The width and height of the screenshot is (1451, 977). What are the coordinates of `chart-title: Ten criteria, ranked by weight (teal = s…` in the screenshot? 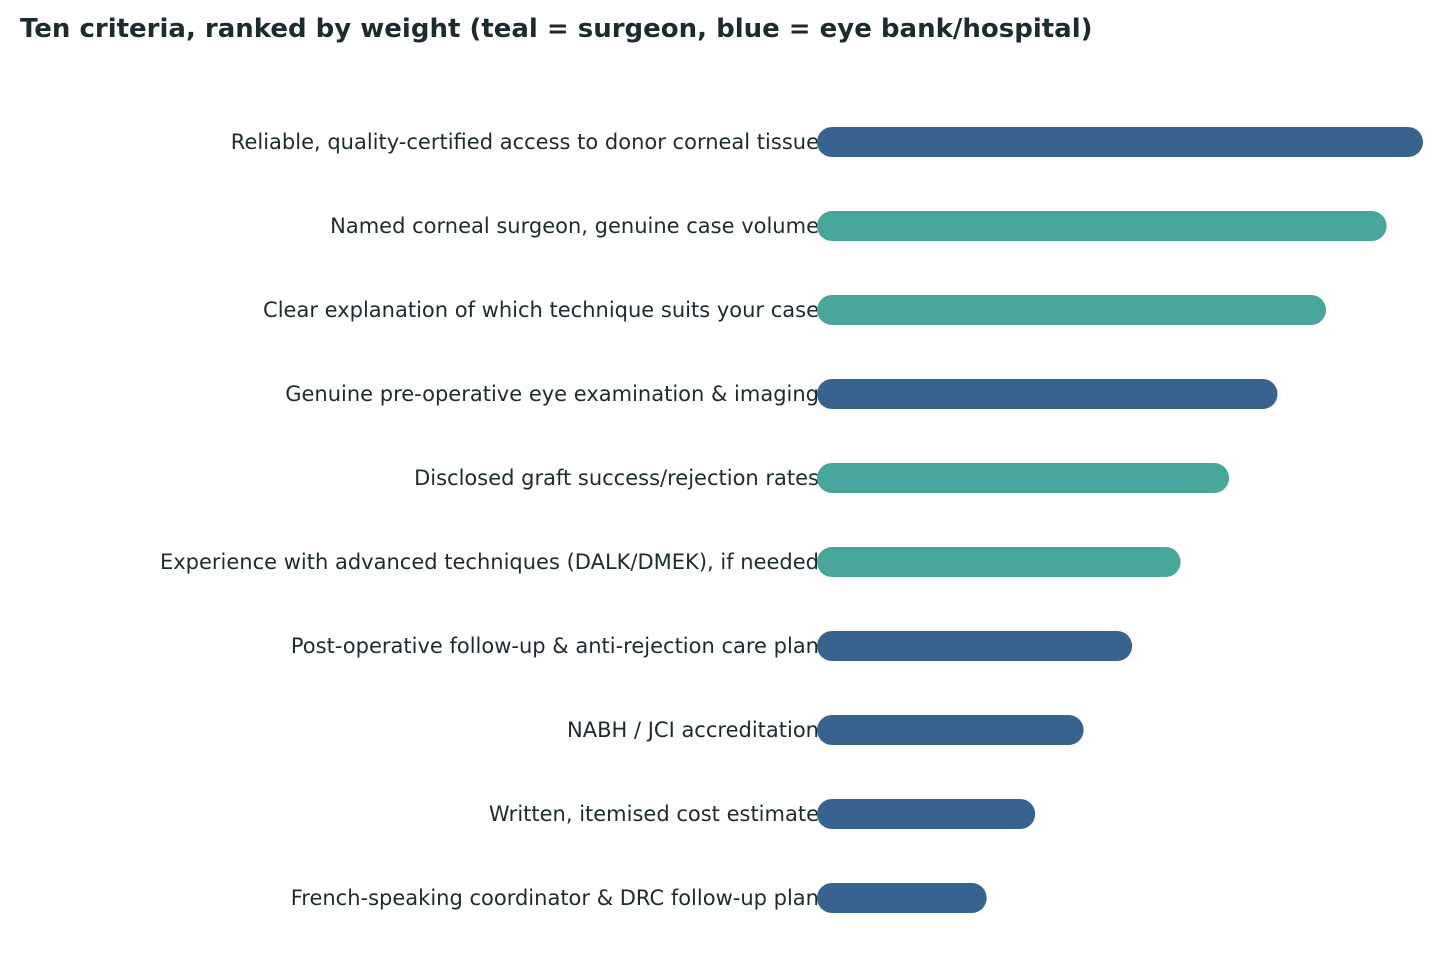 It's located at (556, 29).